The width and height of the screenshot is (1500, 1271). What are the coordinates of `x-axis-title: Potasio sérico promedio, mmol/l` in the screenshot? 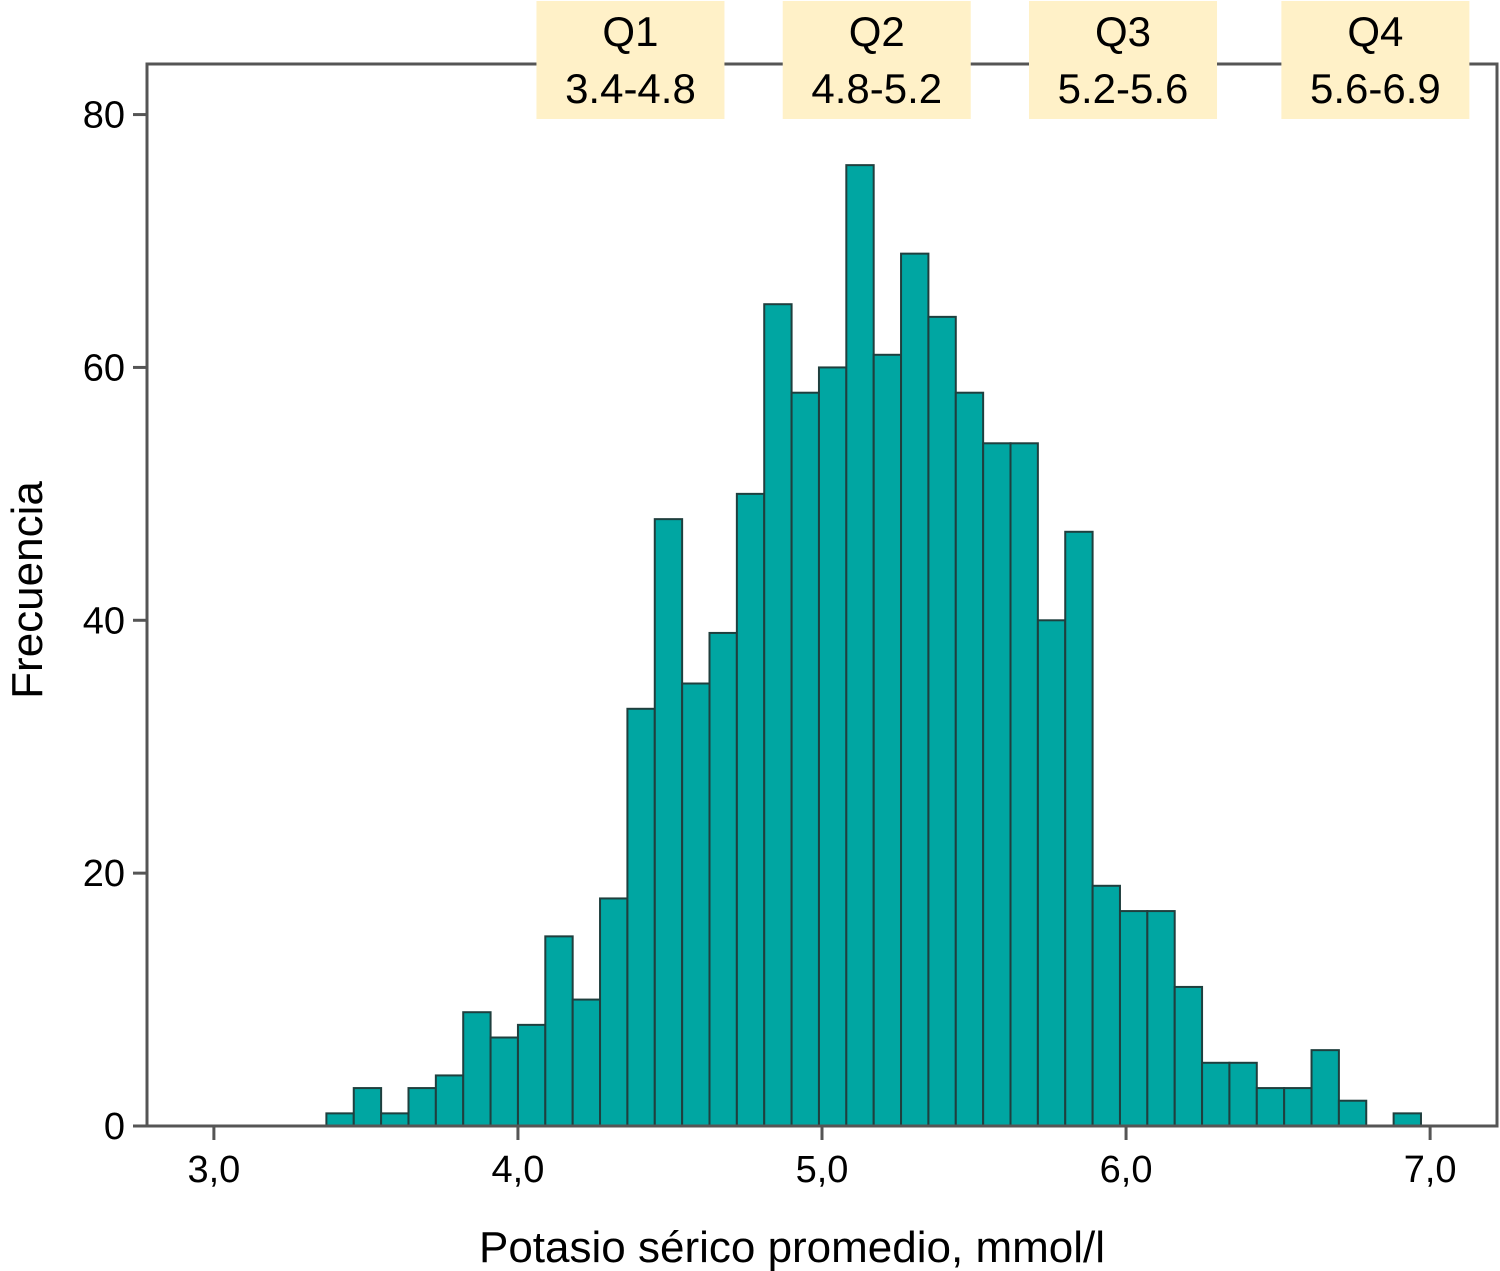 It's located at (792, 1247).